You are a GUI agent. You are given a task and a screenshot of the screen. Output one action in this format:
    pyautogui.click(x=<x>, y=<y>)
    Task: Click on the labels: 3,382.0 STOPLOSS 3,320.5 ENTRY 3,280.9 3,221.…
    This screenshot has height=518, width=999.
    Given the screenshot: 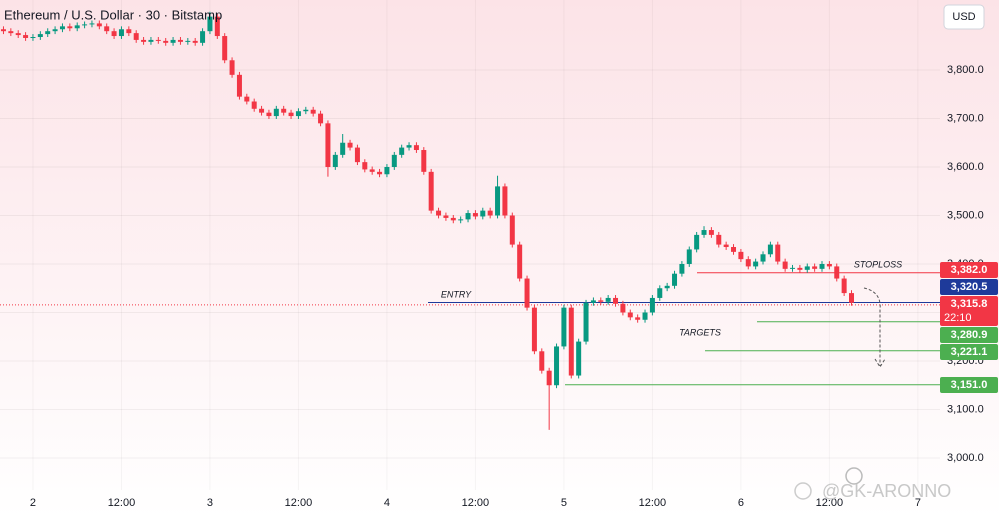 What is the action you would take?
    pyautogui.click(x=719, y=326)
    